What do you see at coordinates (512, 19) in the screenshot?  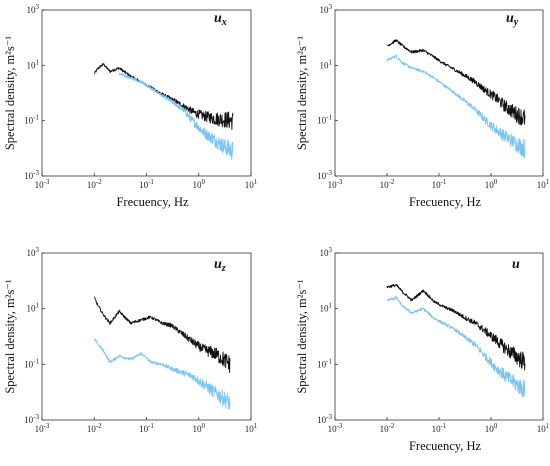 I see `panel-title: uy` at bounding box center [512, 19].